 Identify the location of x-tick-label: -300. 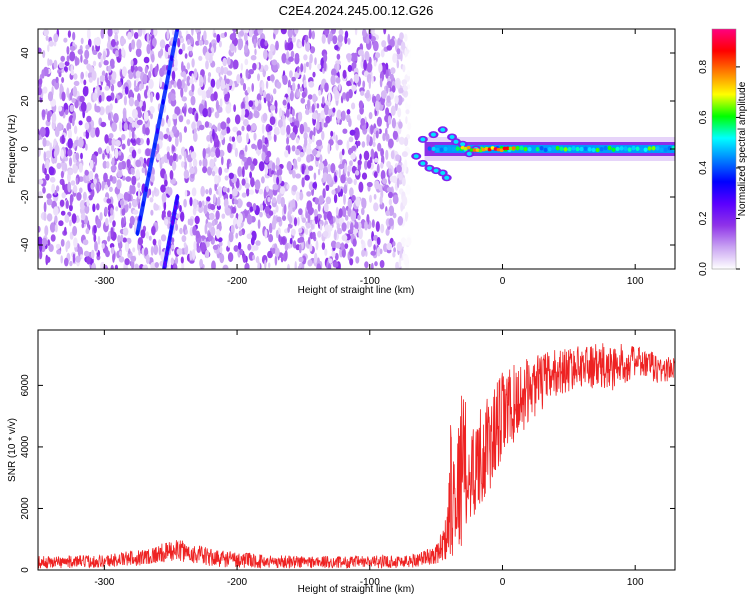
(104, 582).